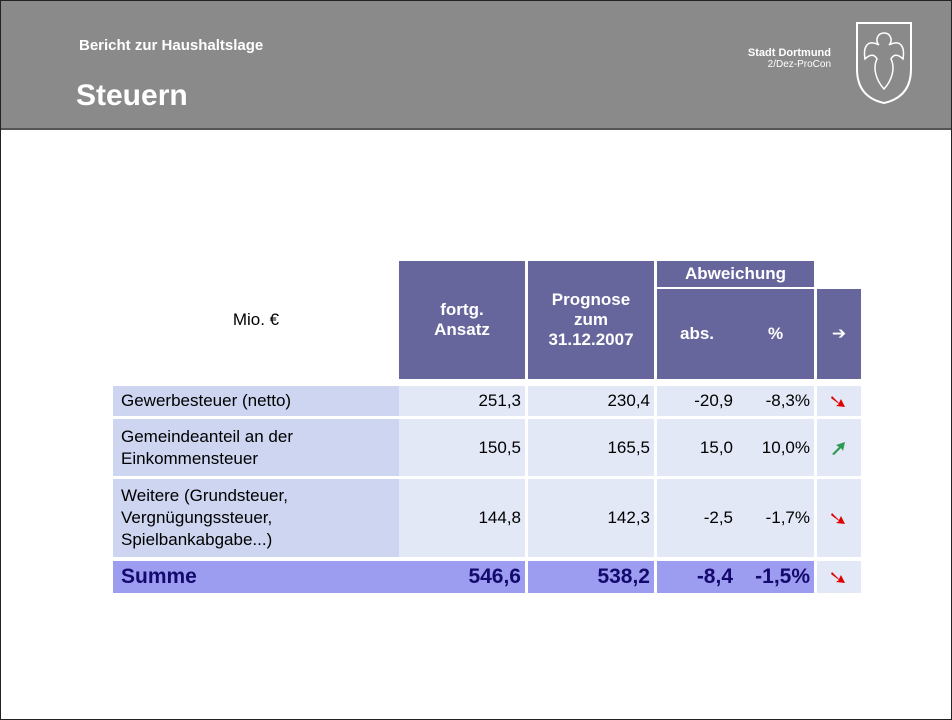 Image resolution: width=952 pixels, height=720 pixels. Describe the element at coordinates (697, 518) in the screenshot. I see `cell: -2,5` at that location.